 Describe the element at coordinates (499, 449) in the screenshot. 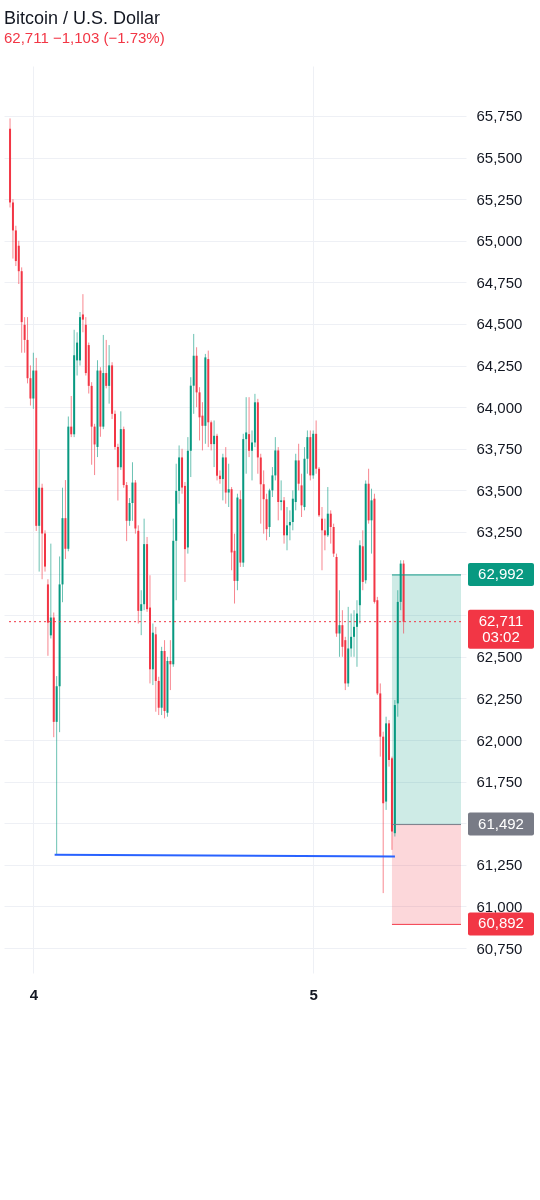

I see `y-tick-label: 63,750` at that location.